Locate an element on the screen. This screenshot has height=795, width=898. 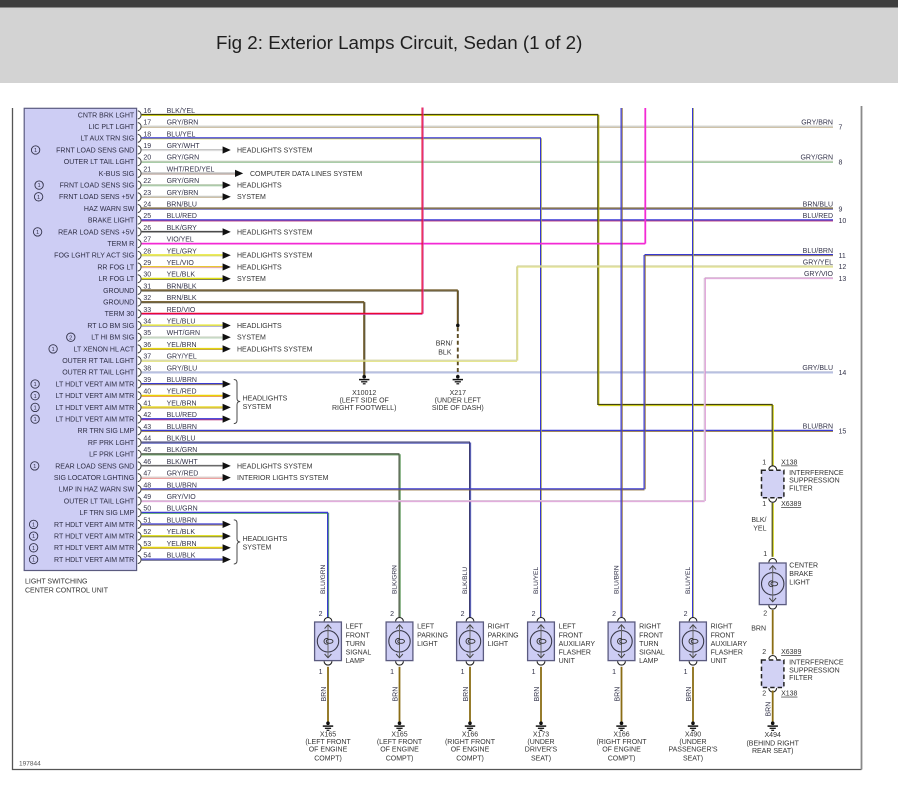
svg-text: FRNT LOAD SENS +5V is located at coordinates (96, 197).